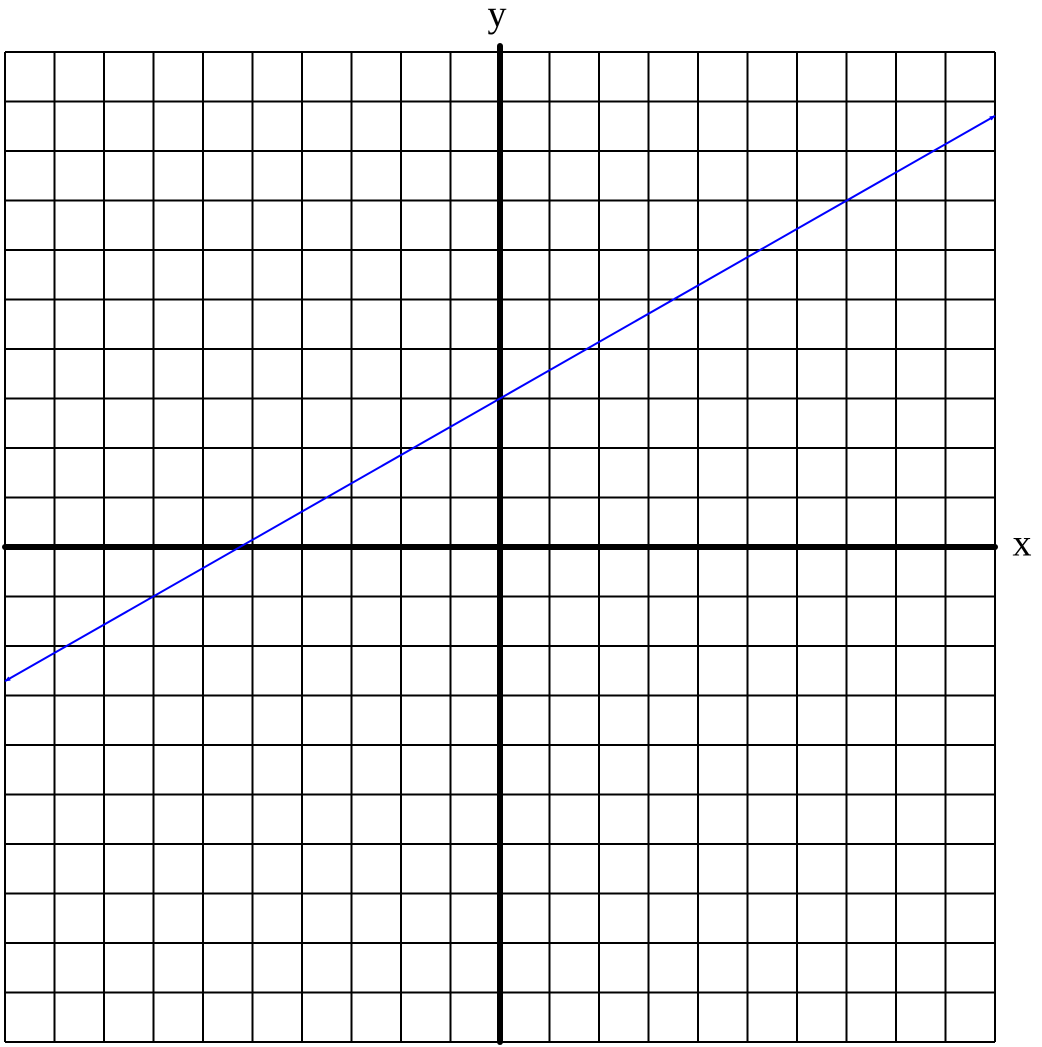 The width and height of the screenshot is (1042, 1047). Describe the element at coordinates (1022, 544) in the screenshot. I see `x-axis-label: x` at that location.